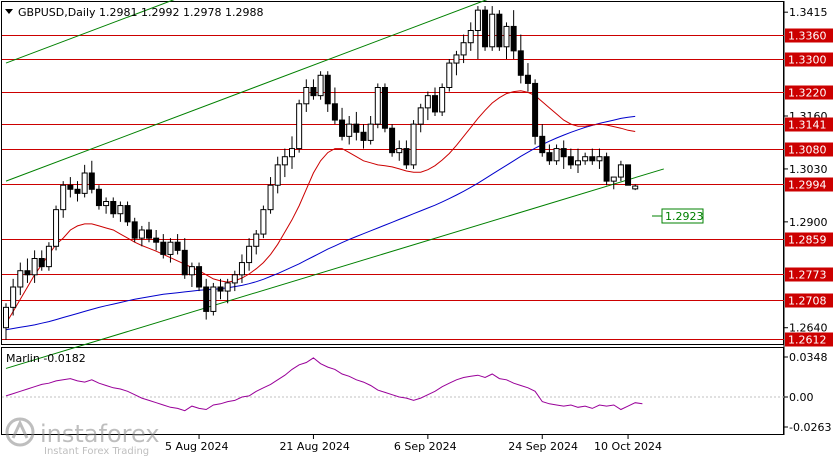 The image size is (840, 459). Describe the element at coordinates (96, 451) in the screenshot. I see `logo-tagline-text: Instant Forex Trading` at that location.